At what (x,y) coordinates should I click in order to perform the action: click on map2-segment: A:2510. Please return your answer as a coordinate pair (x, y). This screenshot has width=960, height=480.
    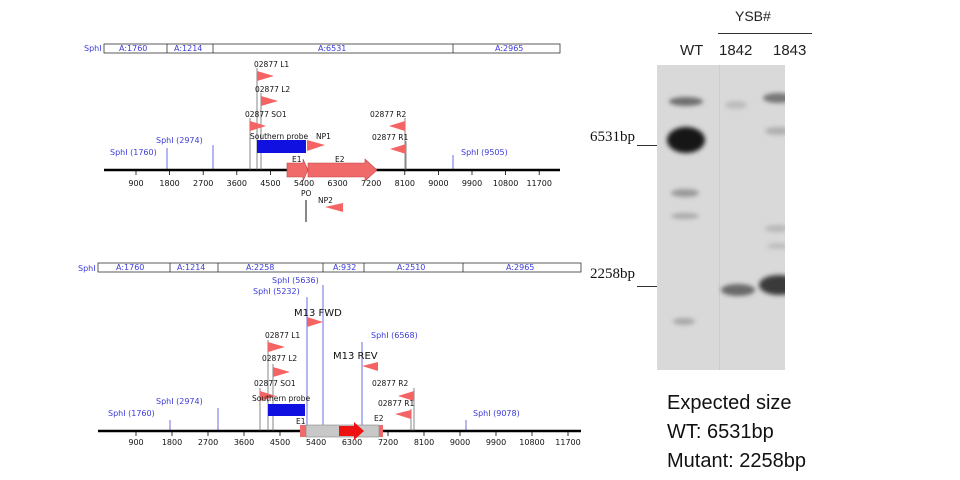
    Looking at the image, I should click on (411, 267).